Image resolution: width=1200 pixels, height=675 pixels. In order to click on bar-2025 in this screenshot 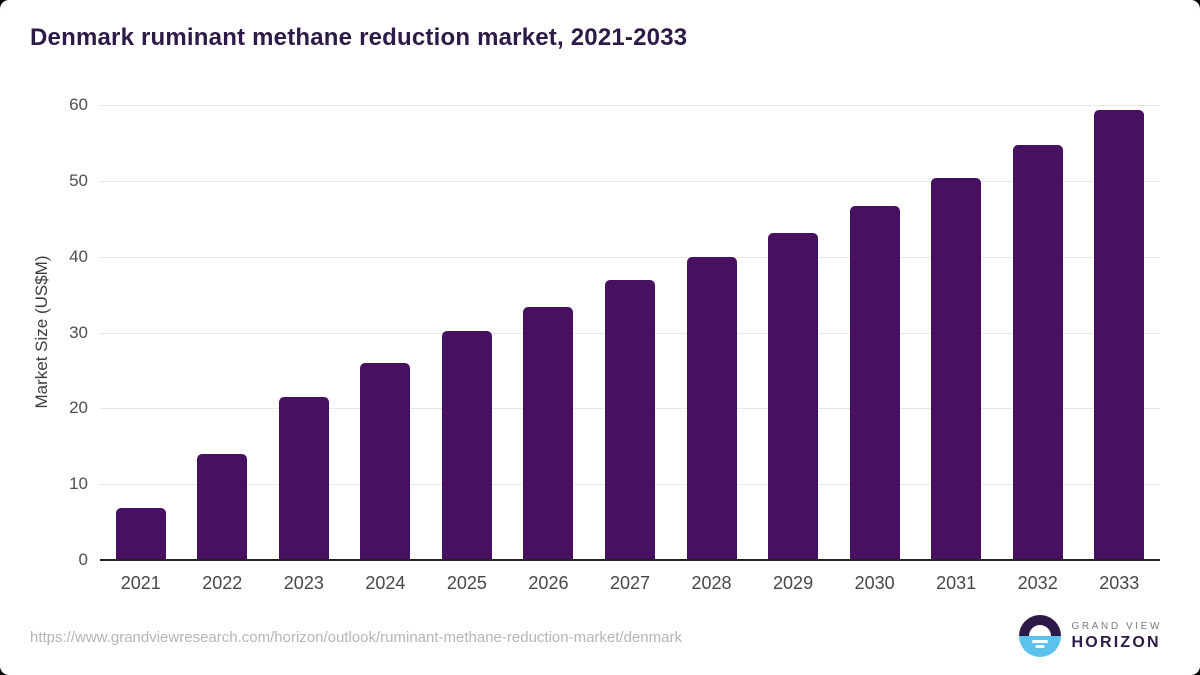, I will do `click(466, 444)`.